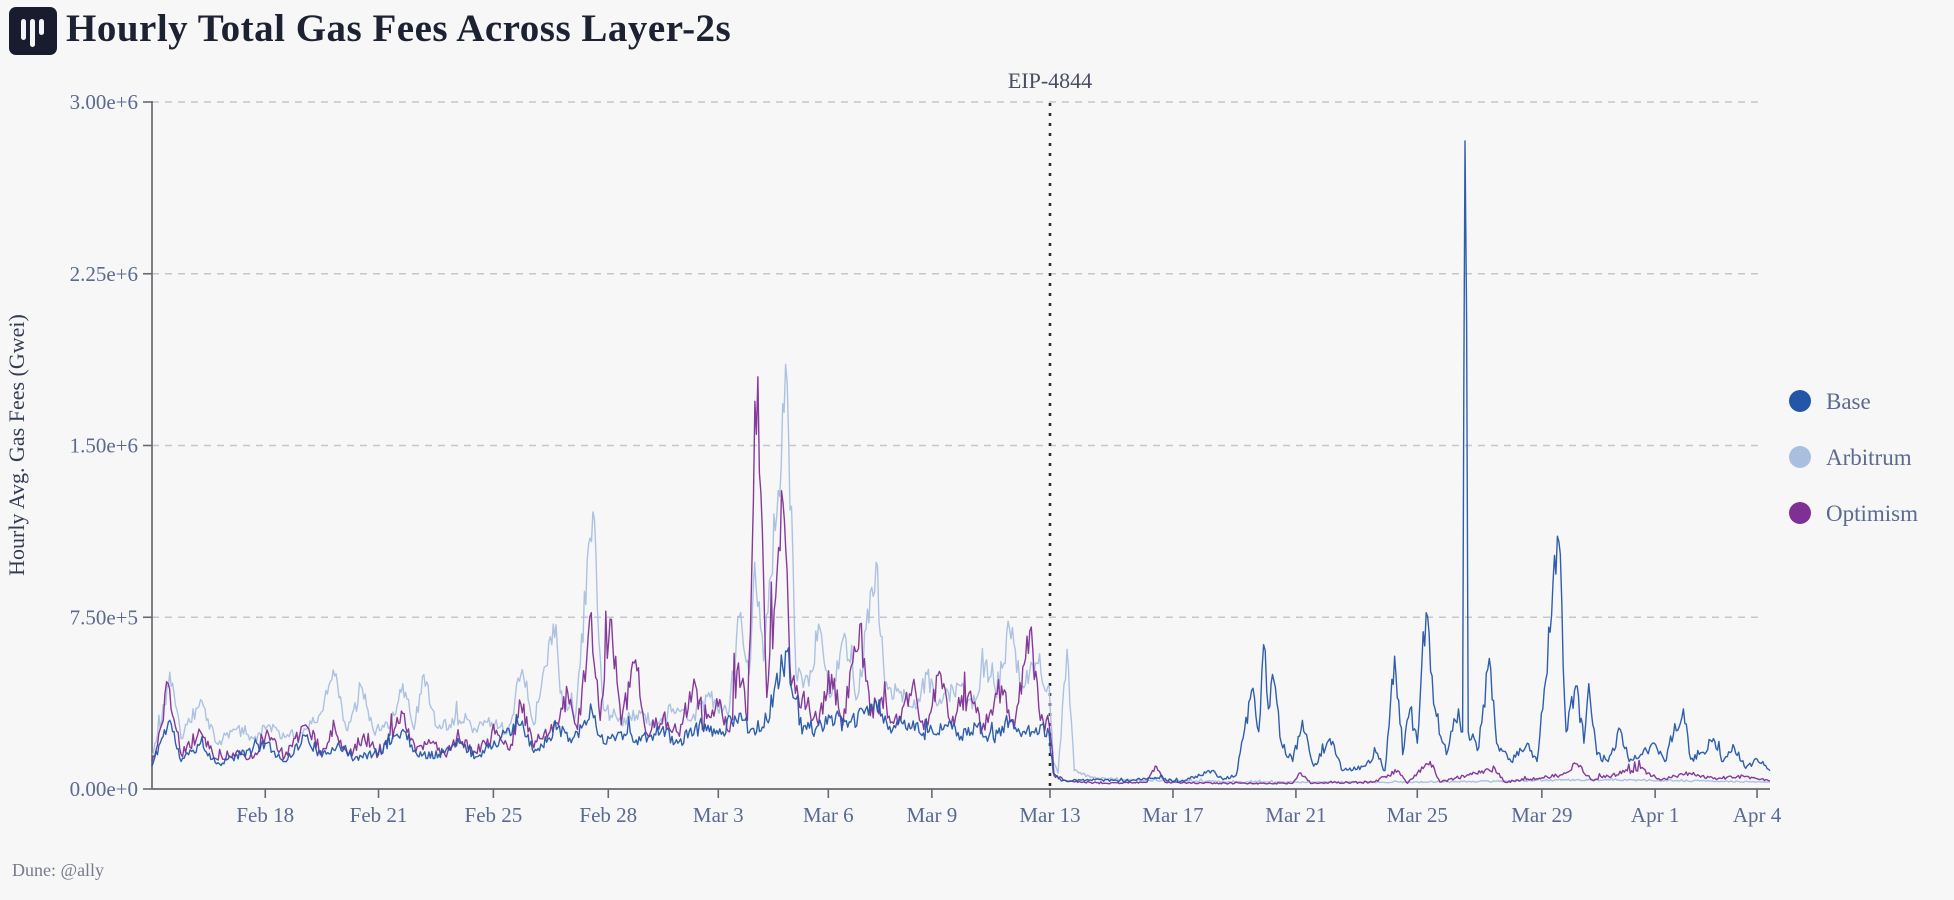 This screenshot has width=1954, height=900. What do you see at coordinates (1541, 815) in the screenshot?
I see `x-tick-label: Mar 29` at bounding box center [1541, 815].